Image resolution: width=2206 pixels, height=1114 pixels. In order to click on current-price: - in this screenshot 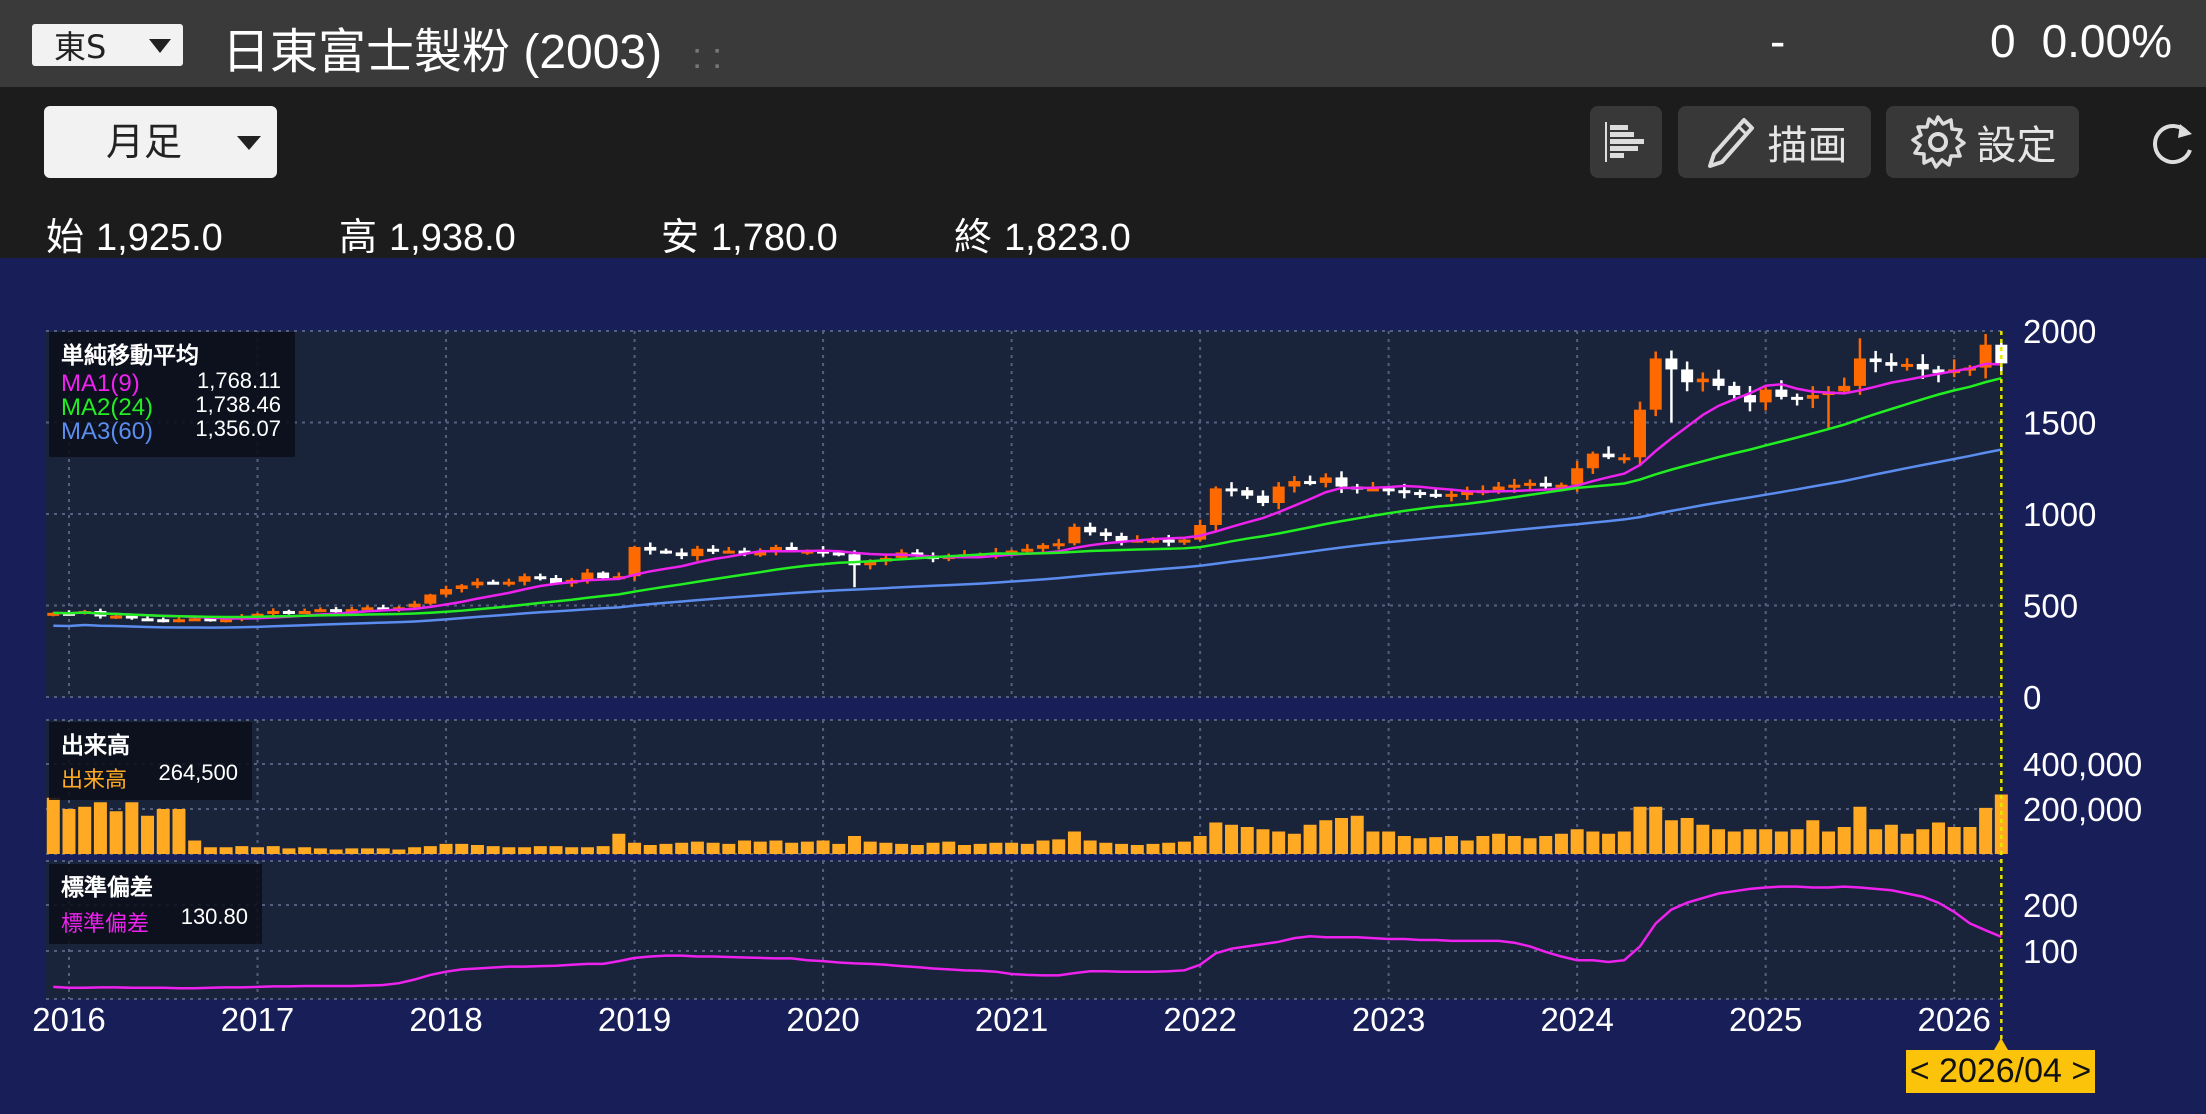, I will do `click(1778, 41)`.